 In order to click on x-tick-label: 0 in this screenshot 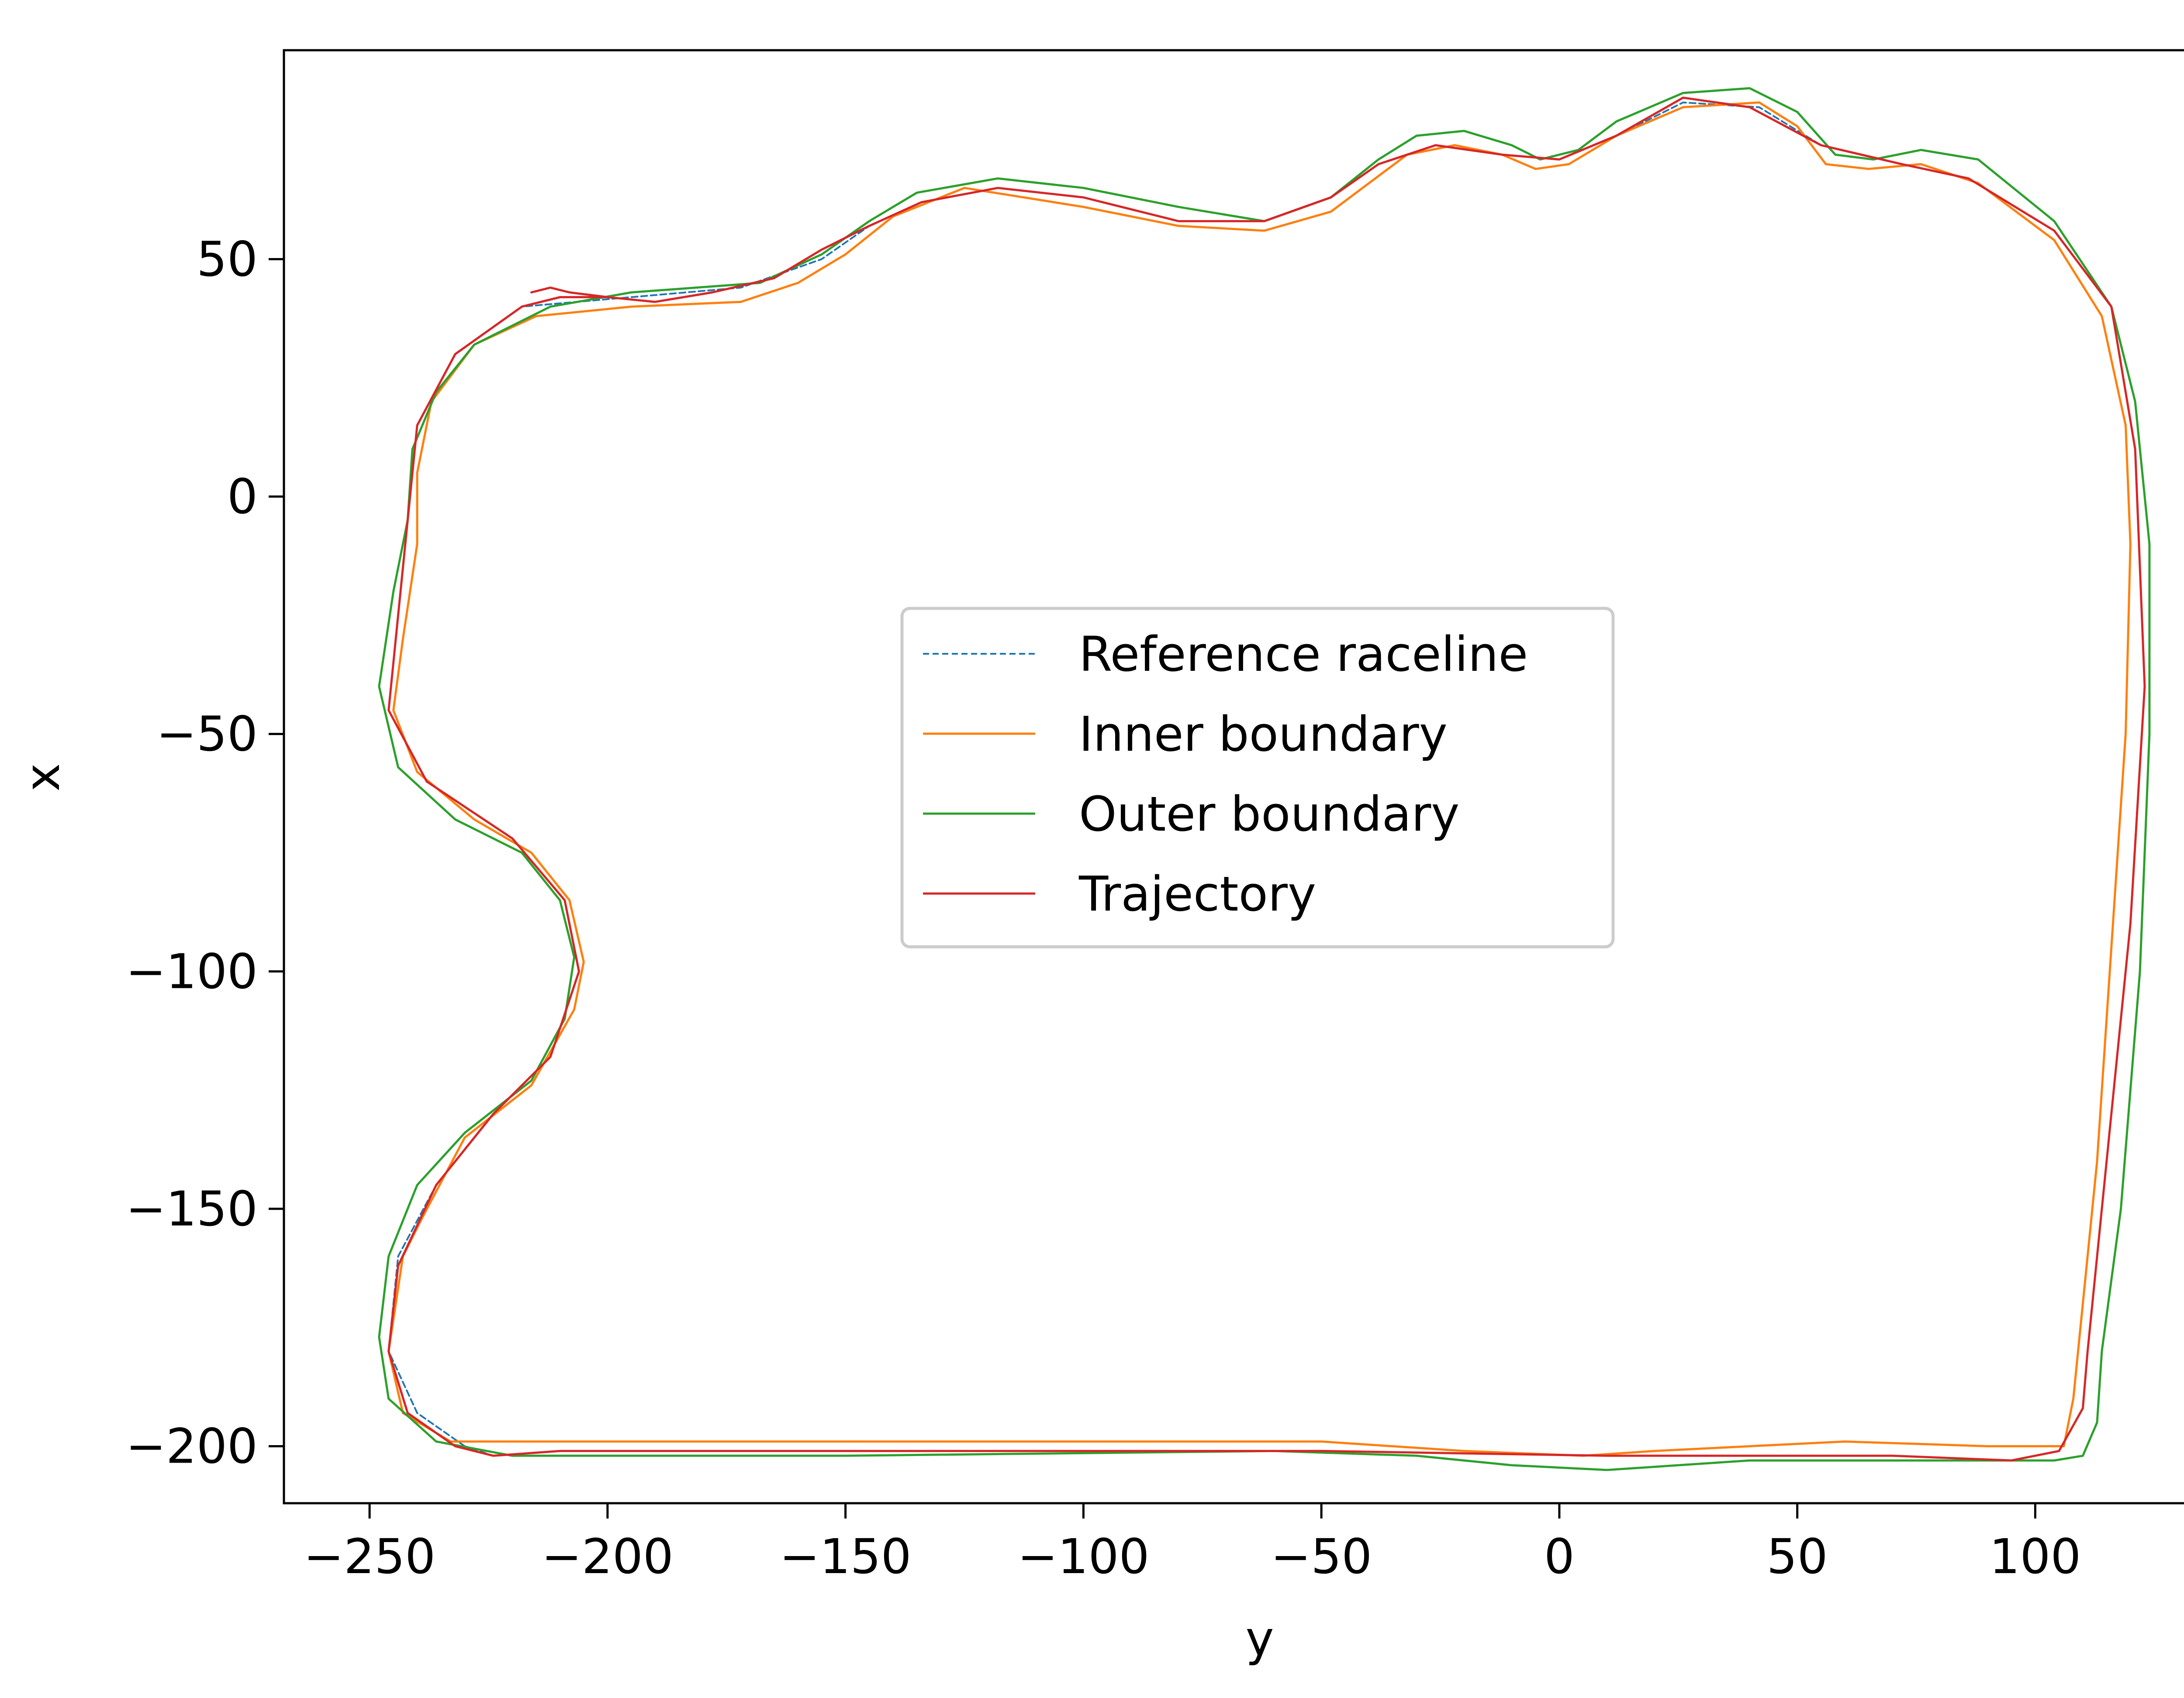, I will do `click(1559, 1556)`.